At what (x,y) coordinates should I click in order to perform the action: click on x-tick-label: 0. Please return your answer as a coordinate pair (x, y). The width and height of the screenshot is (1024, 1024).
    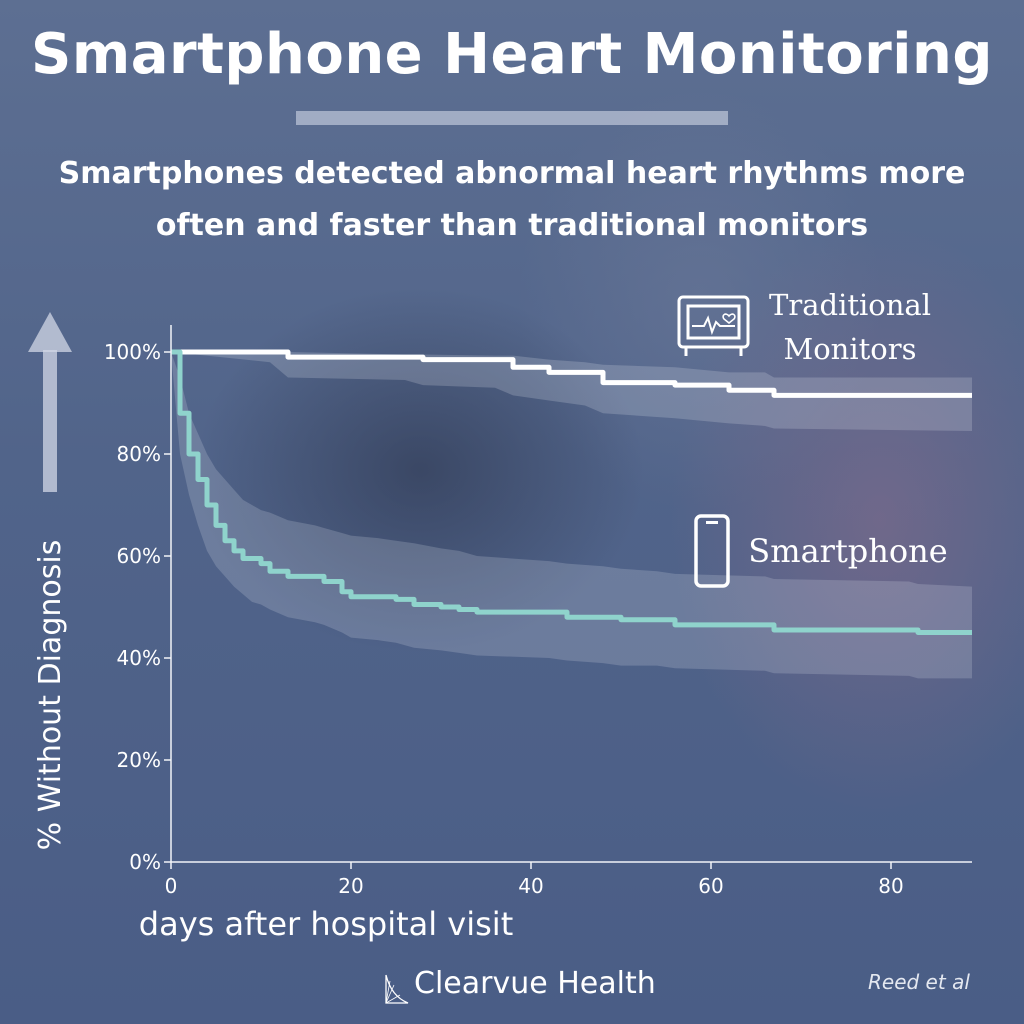
    Looking at the image, I should click on (171, 886).